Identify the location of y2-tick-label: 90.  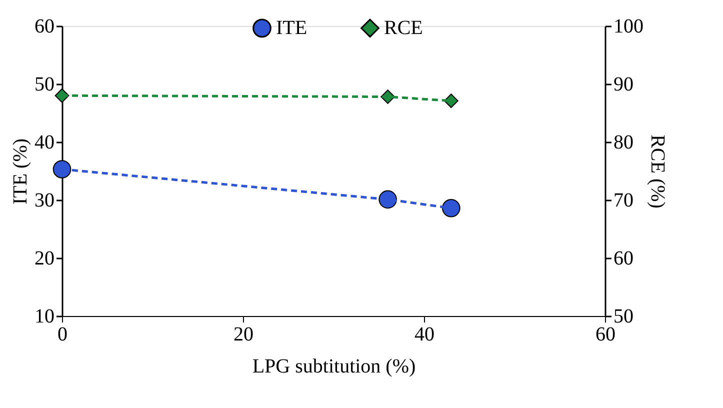
(624, 85).